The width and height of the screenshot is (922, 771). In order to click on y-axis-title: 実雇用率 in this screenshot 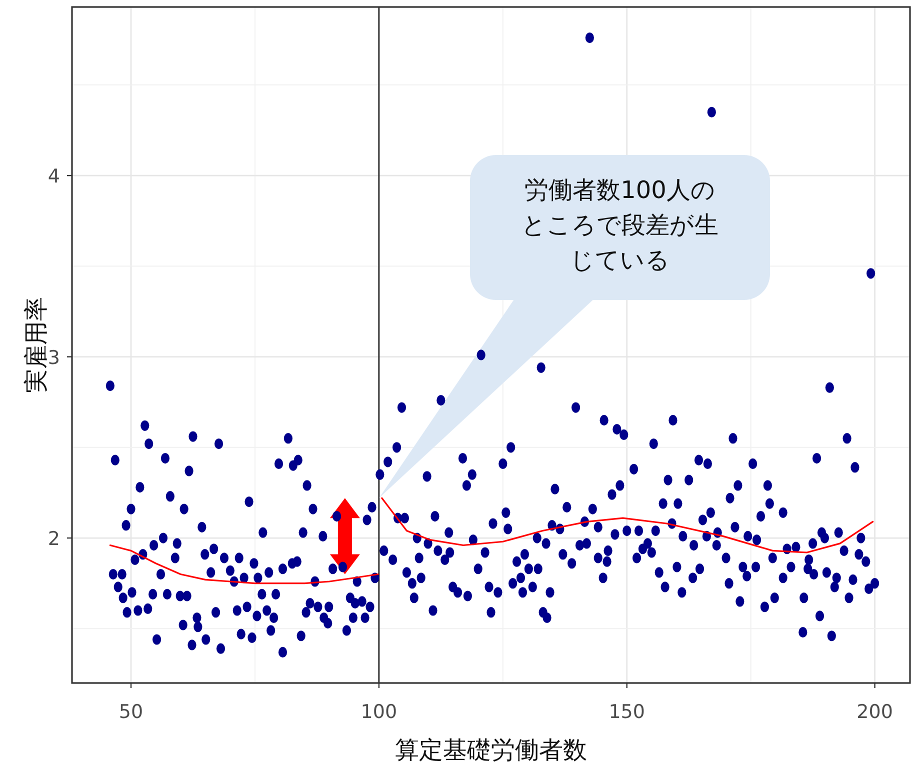, I will do `click(36, 345)`.